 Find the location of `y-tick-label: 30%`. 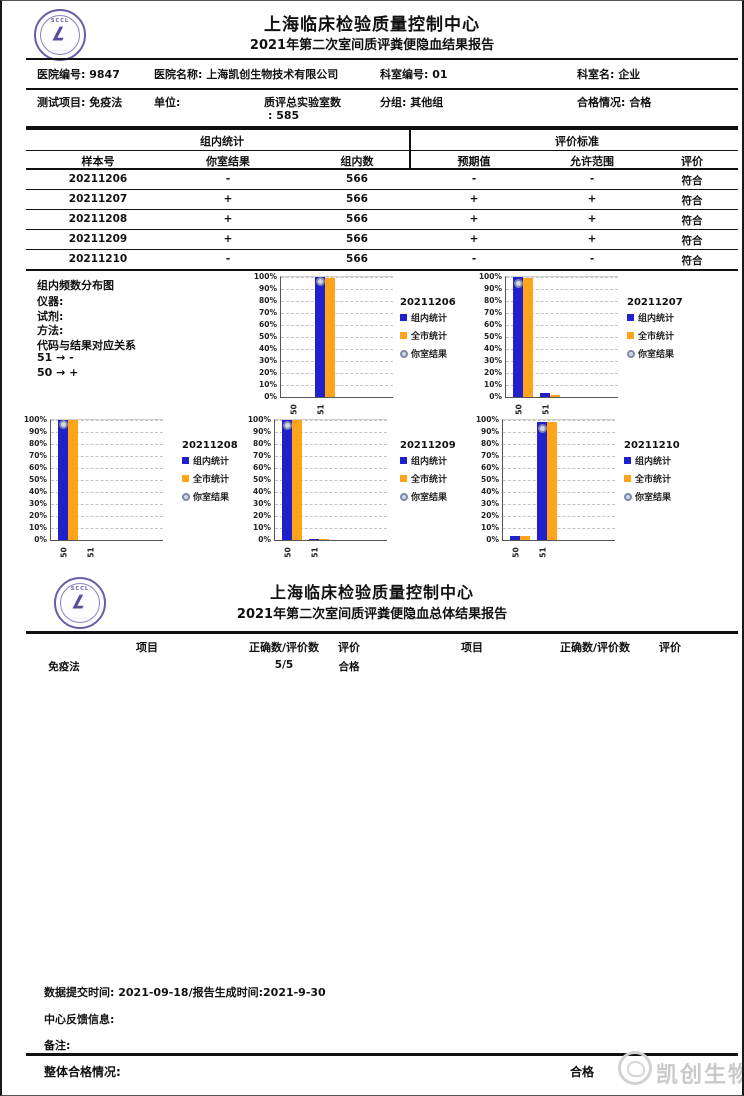

y-tick-label: 30% is located at coordinates (493, 360).